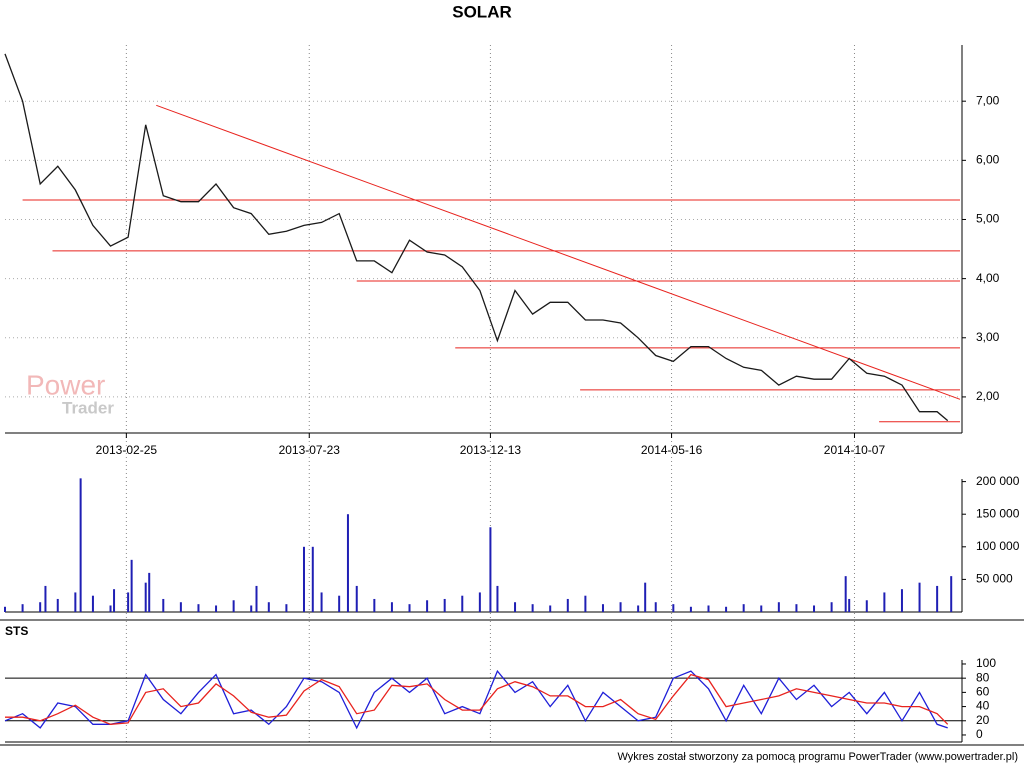 This screenshot has width=1024, height=768. What do you see at coordinates (994, 579) in the screenshot?
I see `y-tick-label: 50 000` at bounding box center [994, 579].